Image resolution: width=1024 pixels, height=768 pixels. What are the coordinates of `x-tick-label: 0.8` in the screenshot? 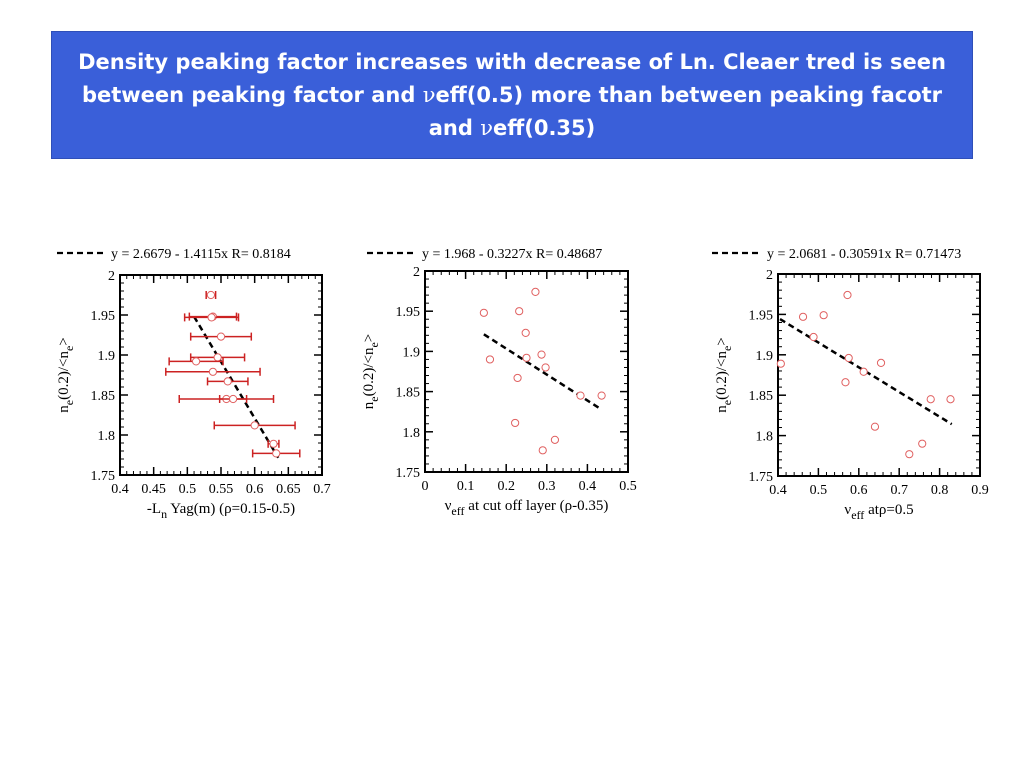 It's located at (940, 490).